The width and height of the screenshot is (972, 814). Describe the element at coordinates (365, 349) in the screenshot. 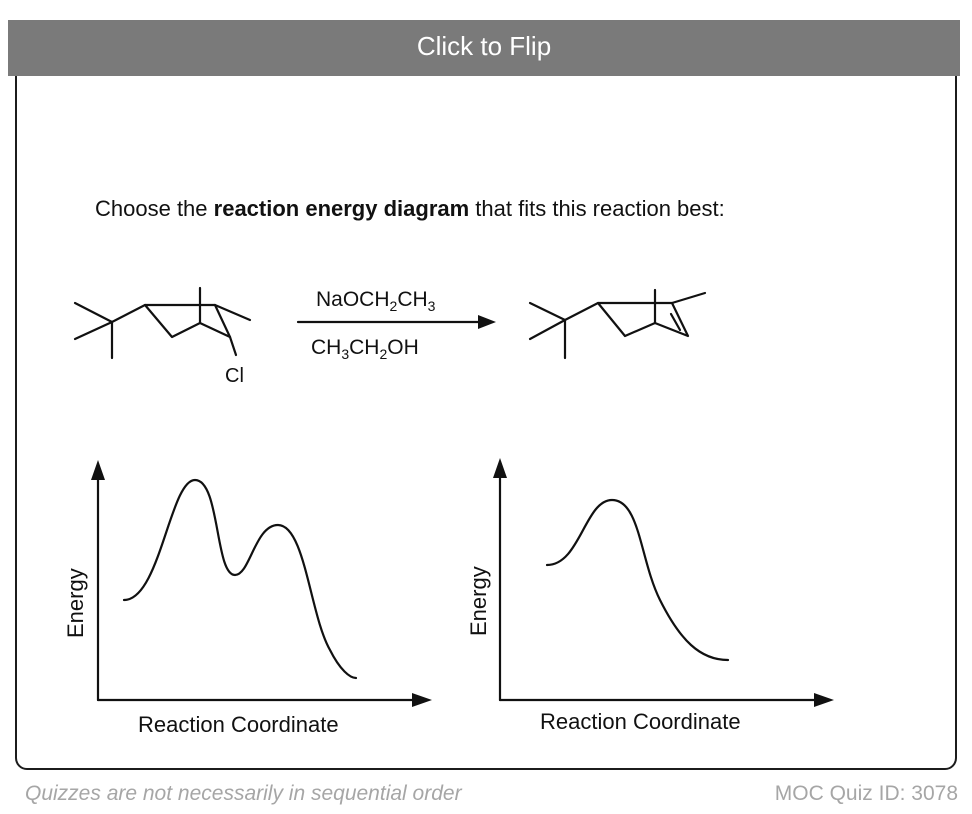

I see `reagent-bottom-label: CH3CH2OH` at that location.